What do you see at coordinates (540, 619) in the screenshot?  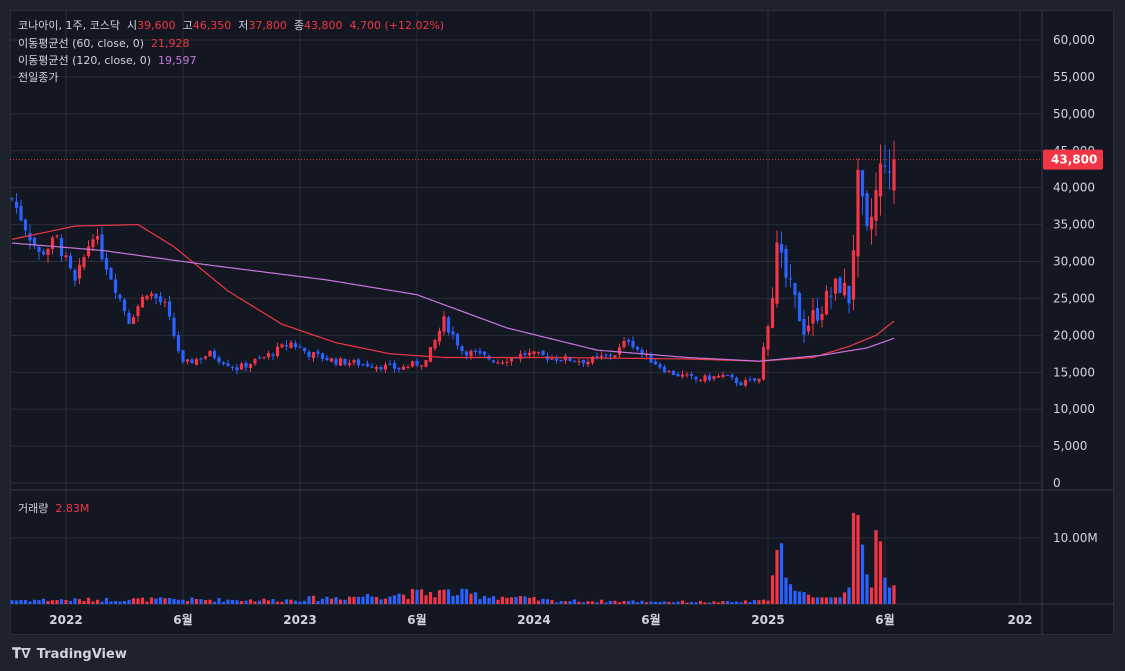 I see `time-axis: 2022 6월 2023 6월 2024 6월 2025 6월 202` at bounding box center [540, 619].